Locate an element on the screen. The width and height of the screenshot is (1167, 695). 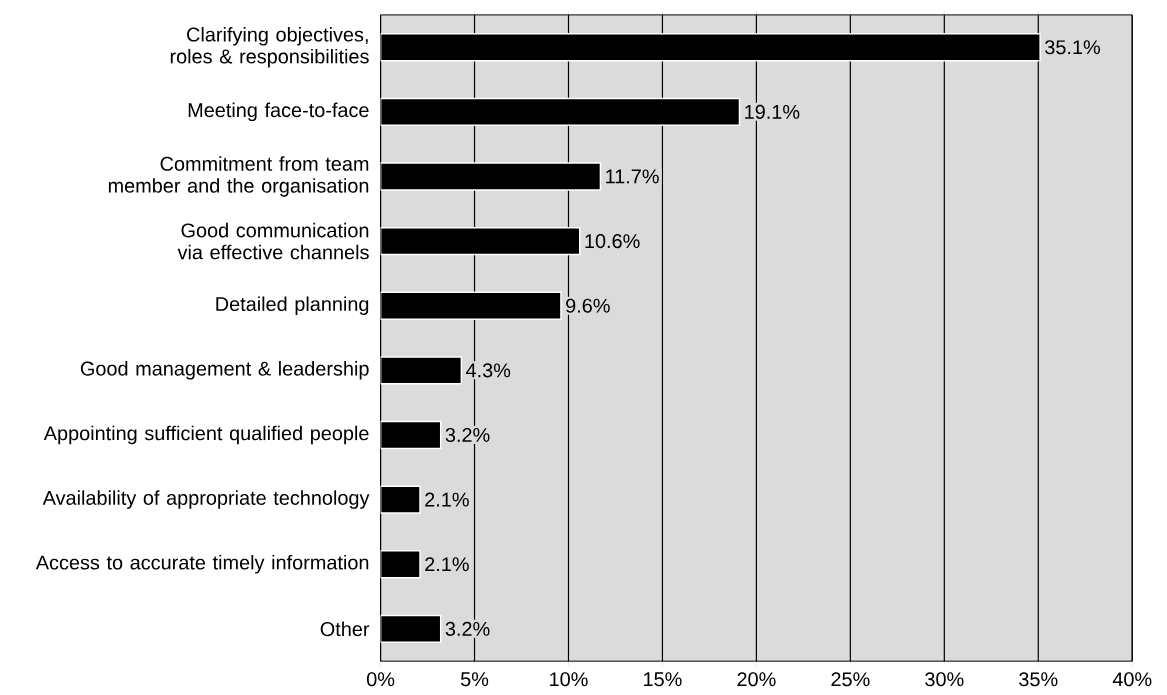
x-tick-label: 0% is located at coordinates (380, 679).